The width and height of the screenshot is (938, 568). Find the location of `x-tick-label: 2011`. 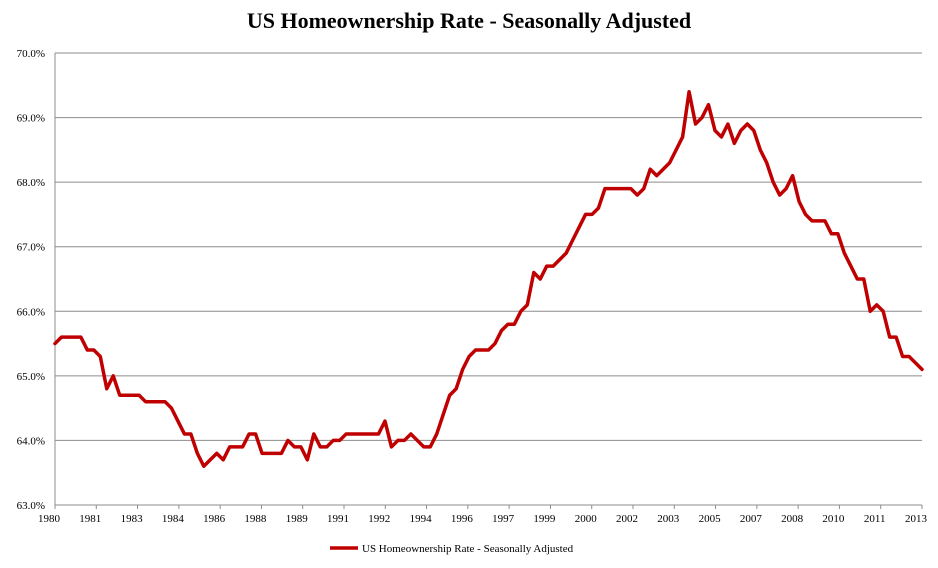

x-tick-label: 2011 is located at coordinates (875, 519).